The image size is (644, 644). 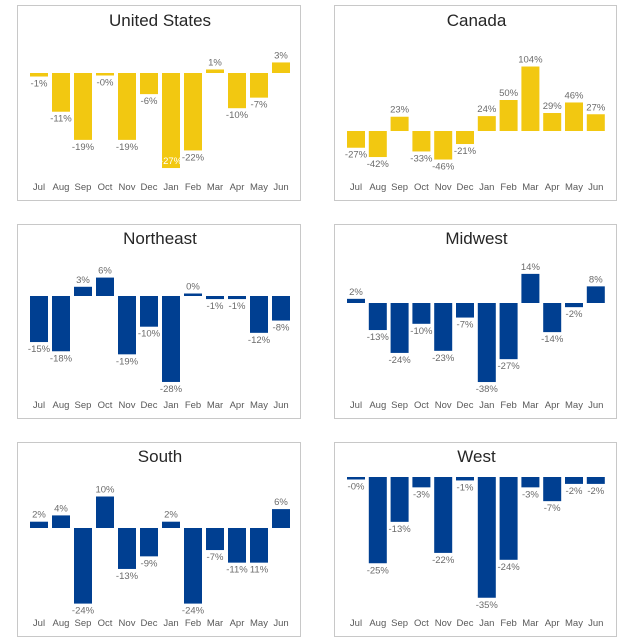 I want to click on bar-south-may, so click(x=259, y=545).